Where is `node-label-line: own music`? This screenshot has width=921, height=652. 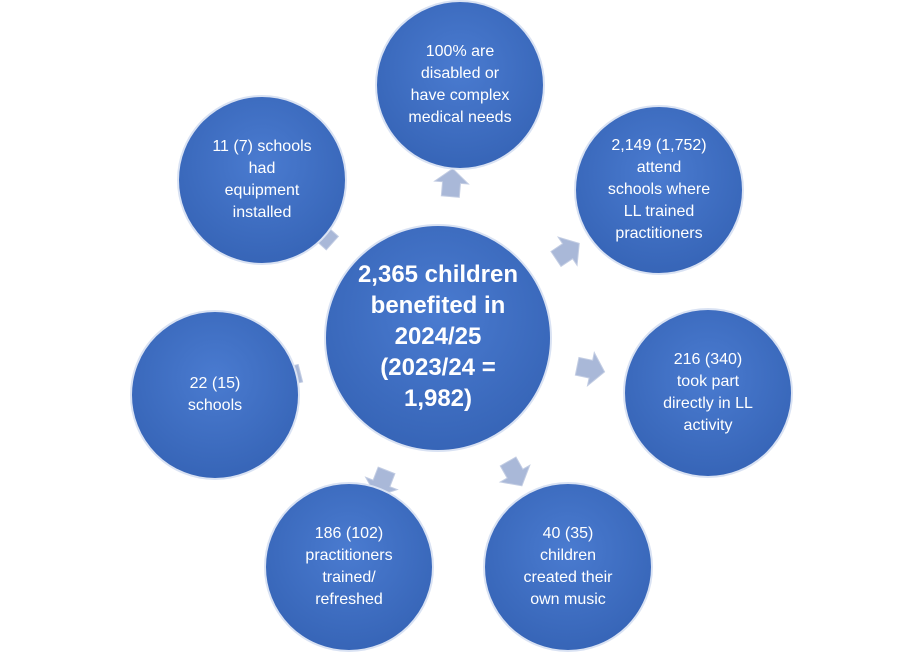
node-label-line: own music is located at coordinates (568, 599).